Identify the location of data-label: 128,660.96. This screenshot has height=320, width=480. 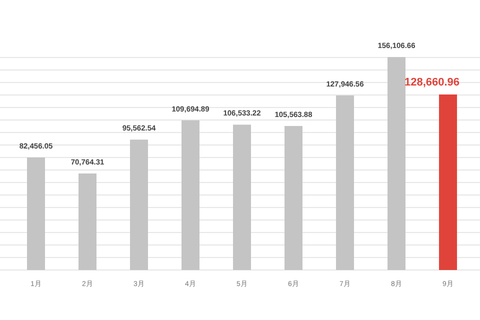
(432, 82).